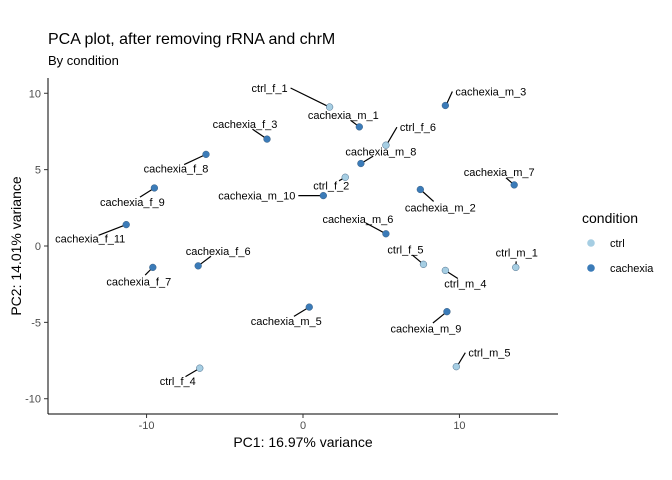 The height and width of the screenshot is (480, 672). What do you see at coordinates (36, 323) in the screenshot?
I see `y-tick-label: -5` at bounding box center [36, 323].